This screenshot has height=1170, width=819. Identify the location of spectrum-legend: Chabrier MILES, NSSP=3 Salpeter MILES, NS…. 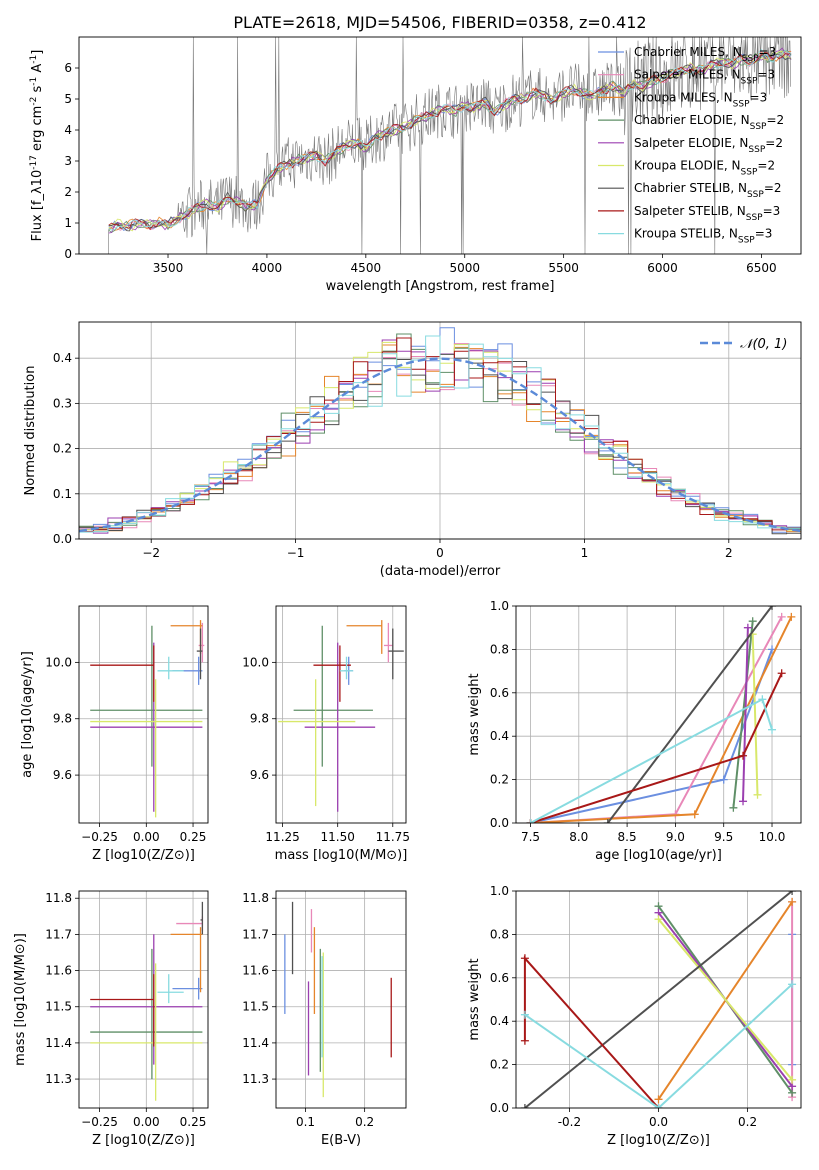
(691, 145).